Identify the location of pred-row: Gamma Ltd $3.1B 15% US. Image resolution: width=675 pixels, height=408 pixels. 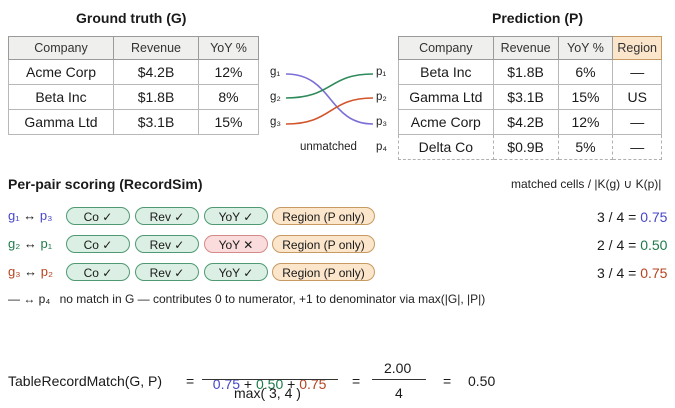
(530, 97).